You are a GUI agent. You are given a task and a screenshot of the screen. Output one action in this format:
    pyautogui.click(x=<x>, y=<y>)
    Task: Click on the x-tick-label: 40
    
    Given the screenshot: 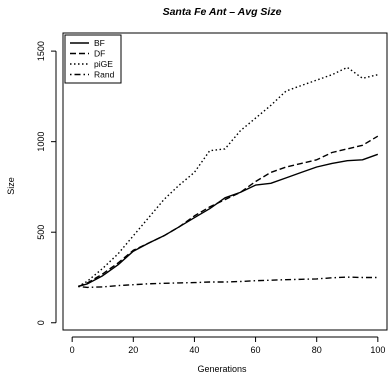 What is the action you would take?
    pyautogui.click(x=194, y=350)
    